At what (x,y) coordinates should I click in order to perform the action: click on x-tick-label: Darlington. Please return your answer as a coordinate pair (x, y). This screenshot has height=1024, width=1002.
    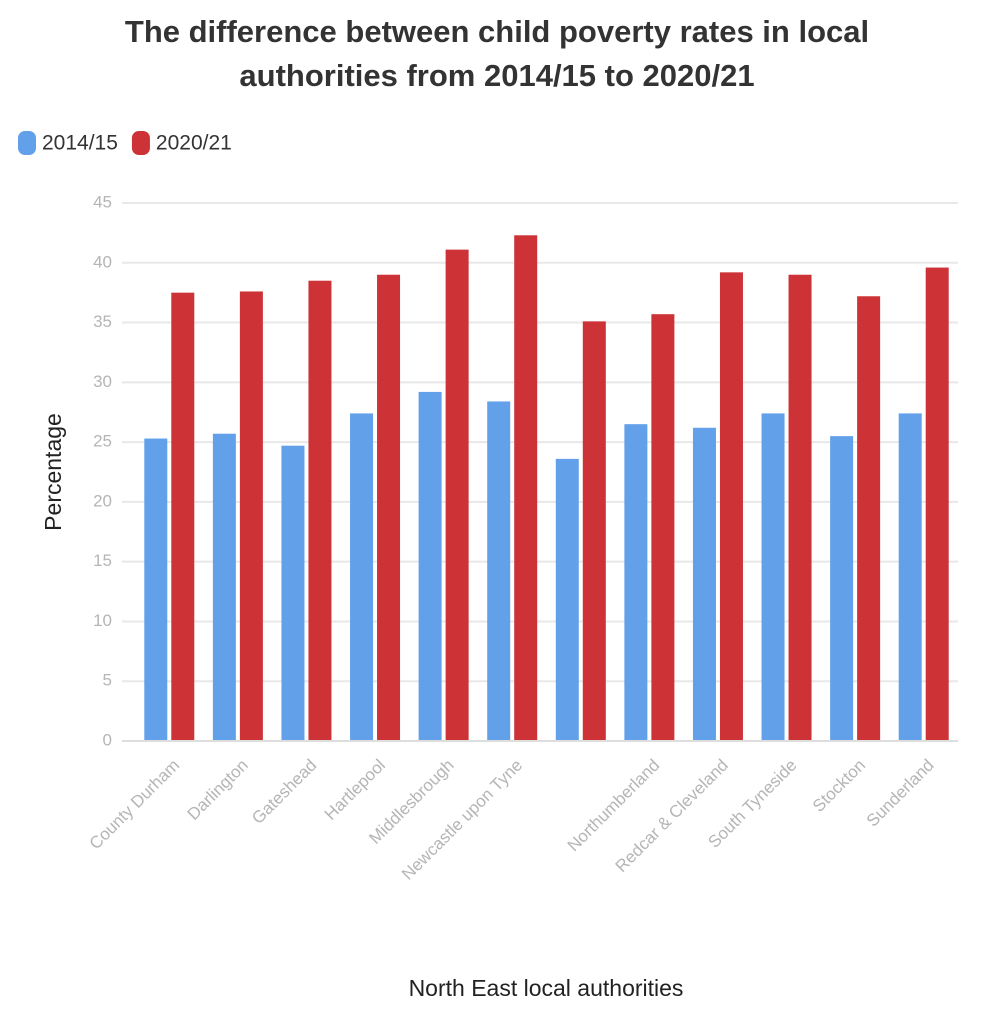
    Looking at the image, I should click on (218, 790).